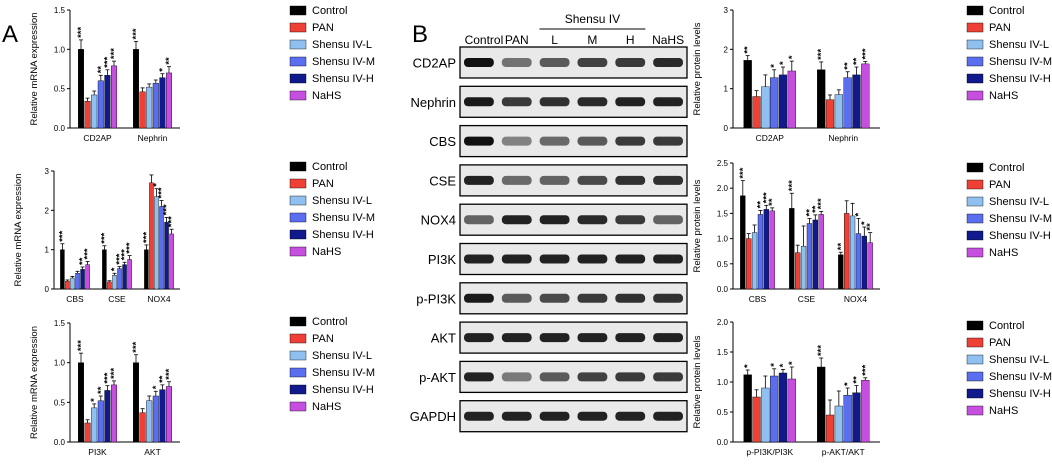 The image size is (1052, 468). What do you see at coordinates (436, 298) in the screenshot?
I see `protein-label: p-PI3K` at bounding box center [436, 298].